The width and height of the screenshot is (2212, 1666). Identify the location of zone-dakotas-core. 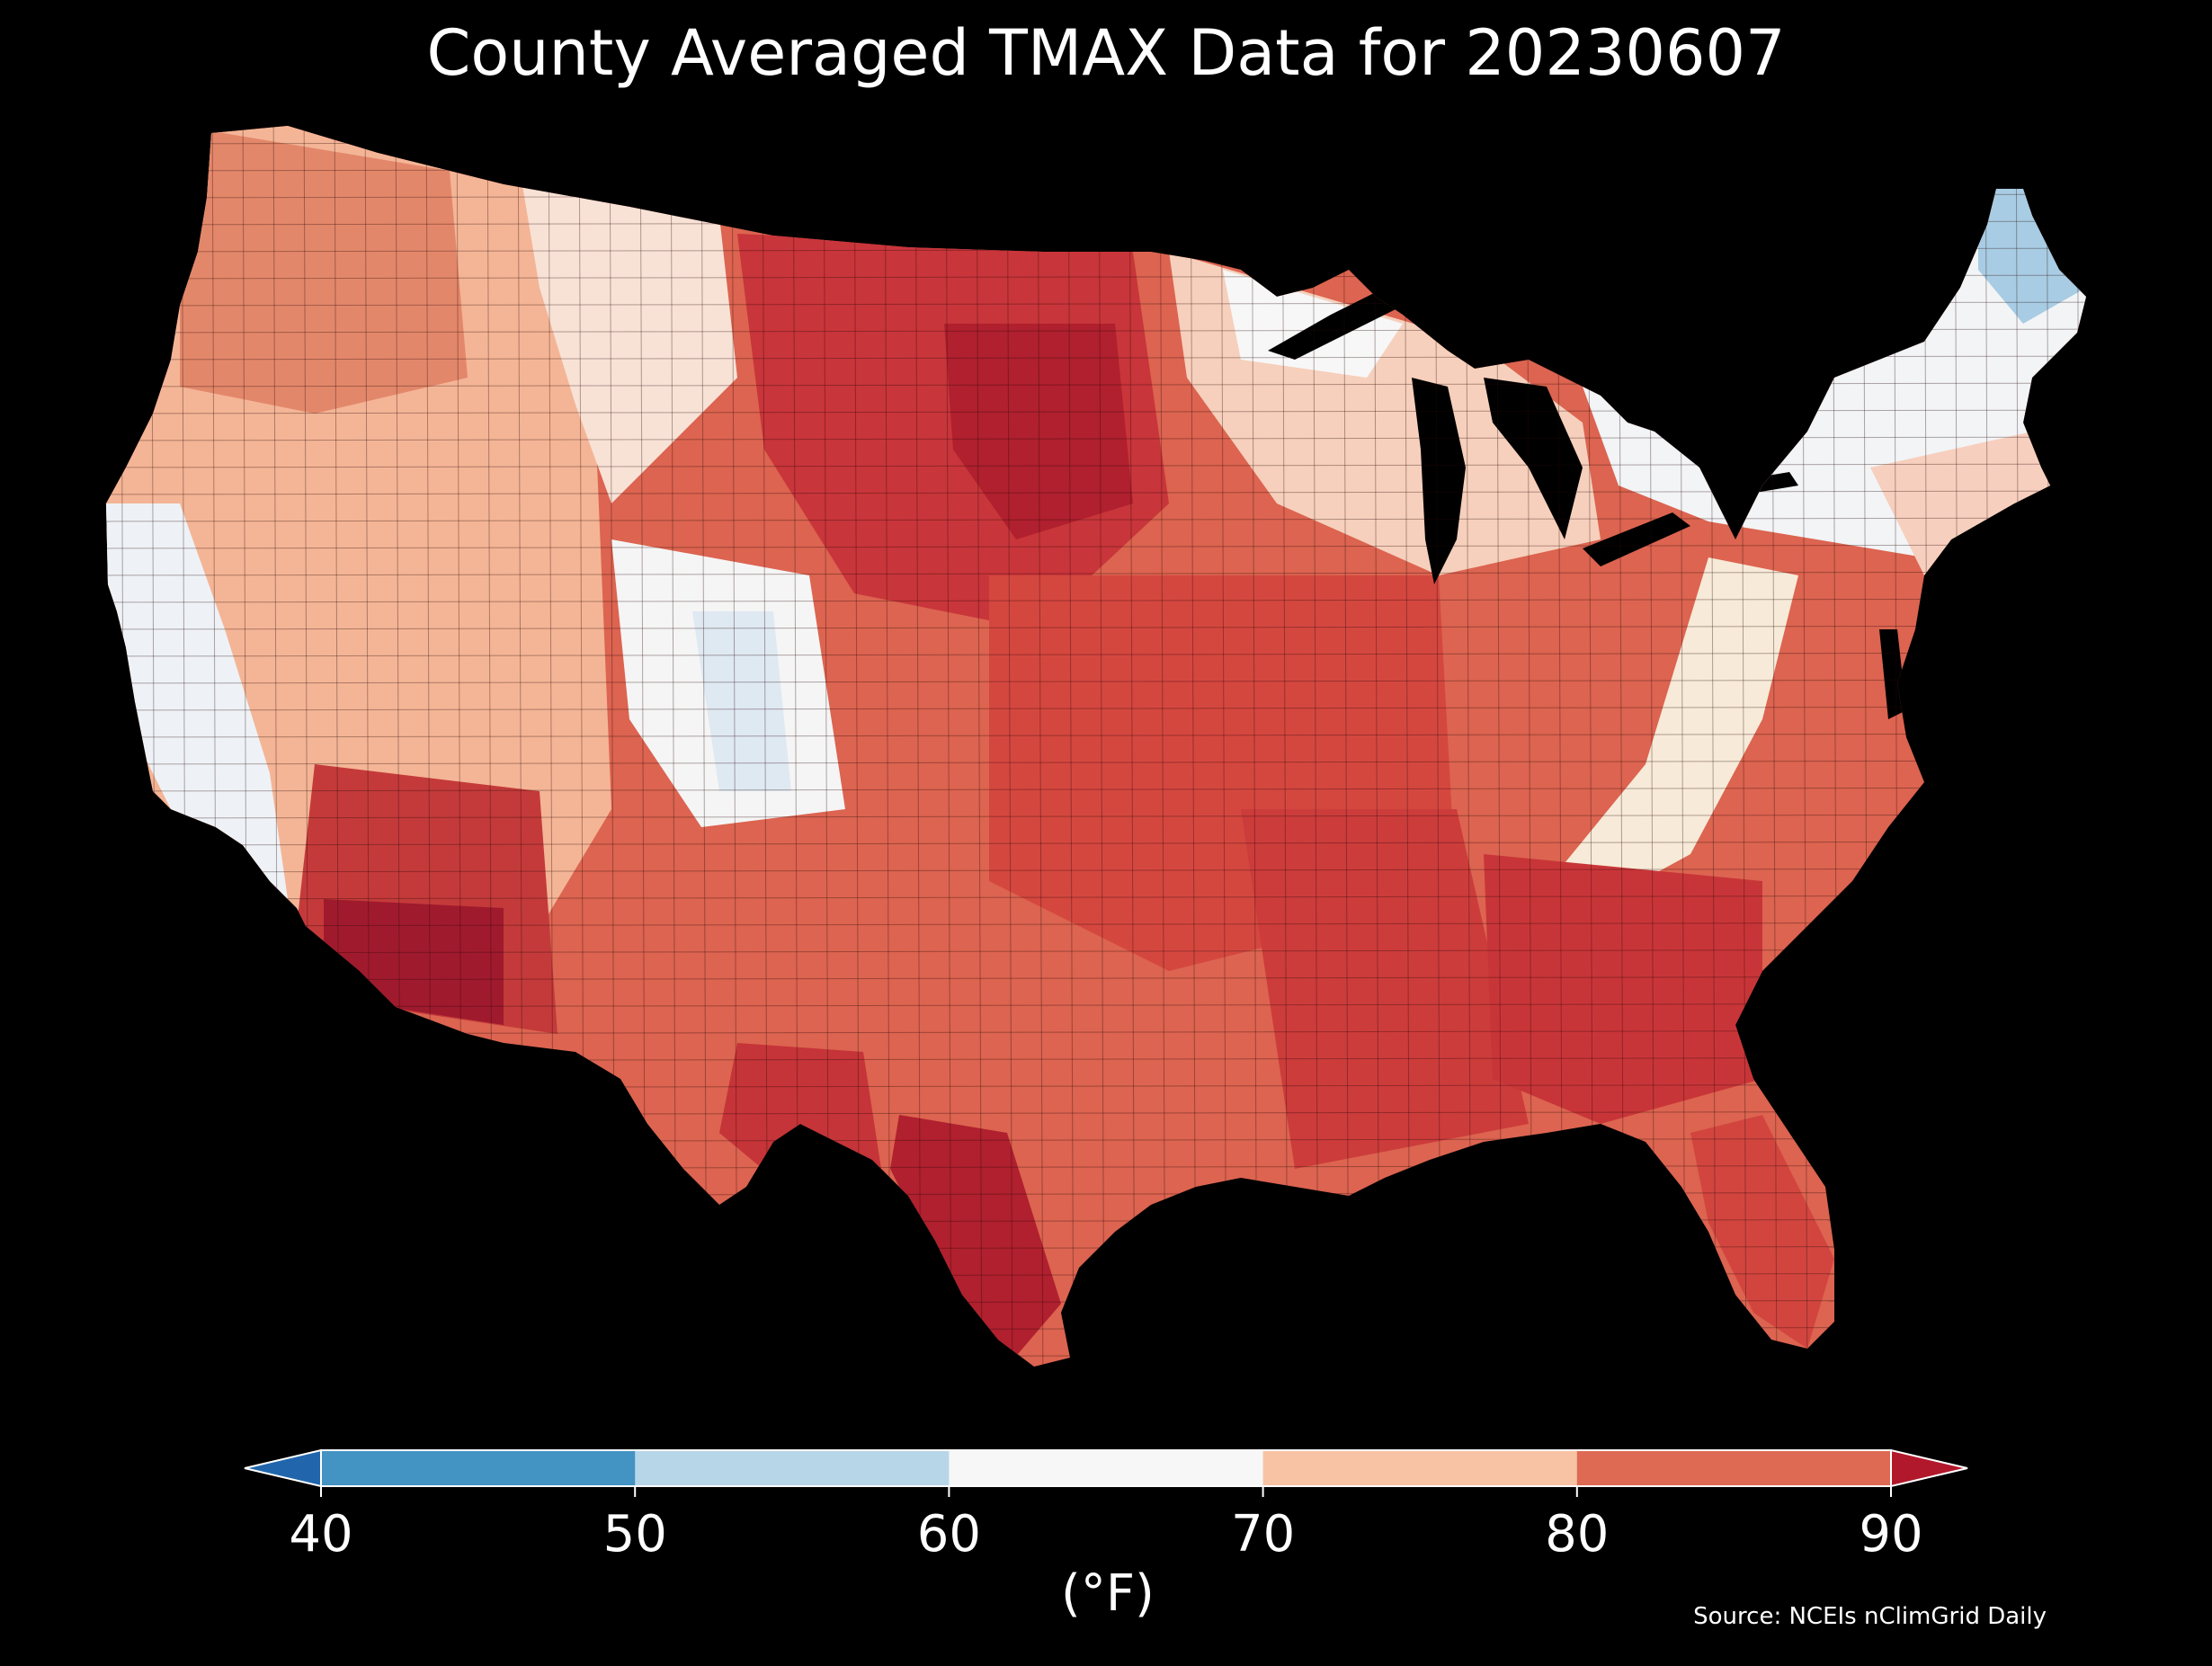
(1038, 432).